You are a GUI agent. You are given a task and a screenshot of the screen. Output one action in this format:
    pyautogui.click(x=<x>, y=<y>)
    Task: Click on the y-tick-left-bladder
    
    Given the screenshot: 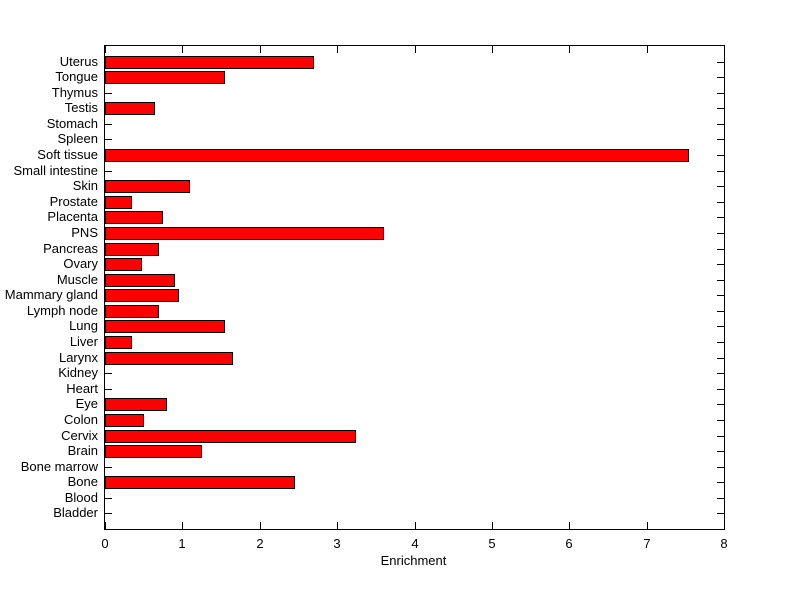 What is the action you would take?
    pyautogui.click(x=108, y=513)
    